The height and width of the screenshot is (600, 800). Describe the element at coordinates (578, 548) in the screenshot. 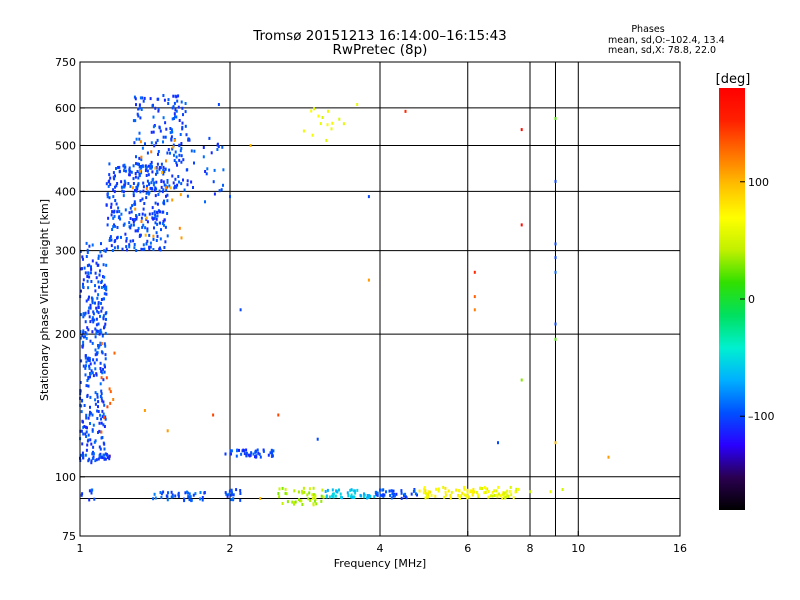

I see `x-tick-label: 10` at that location.